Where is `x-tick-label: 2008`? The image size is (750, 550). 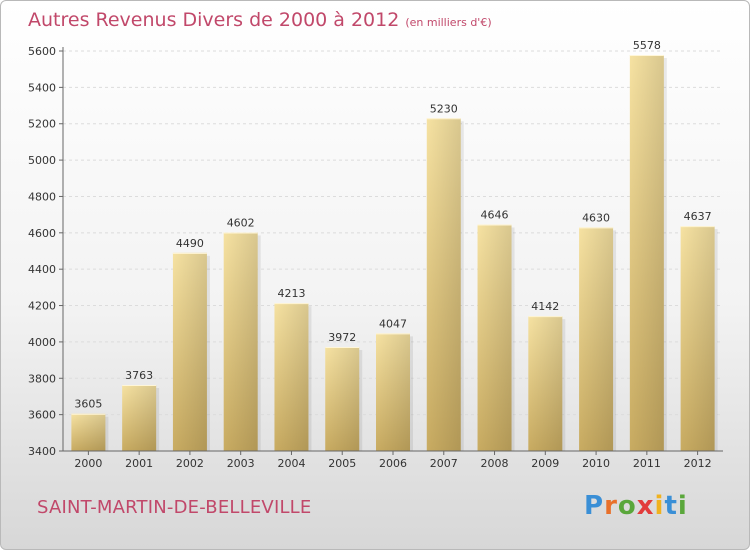 x-tick-label: 2008 is located at coordinates (495, 463).